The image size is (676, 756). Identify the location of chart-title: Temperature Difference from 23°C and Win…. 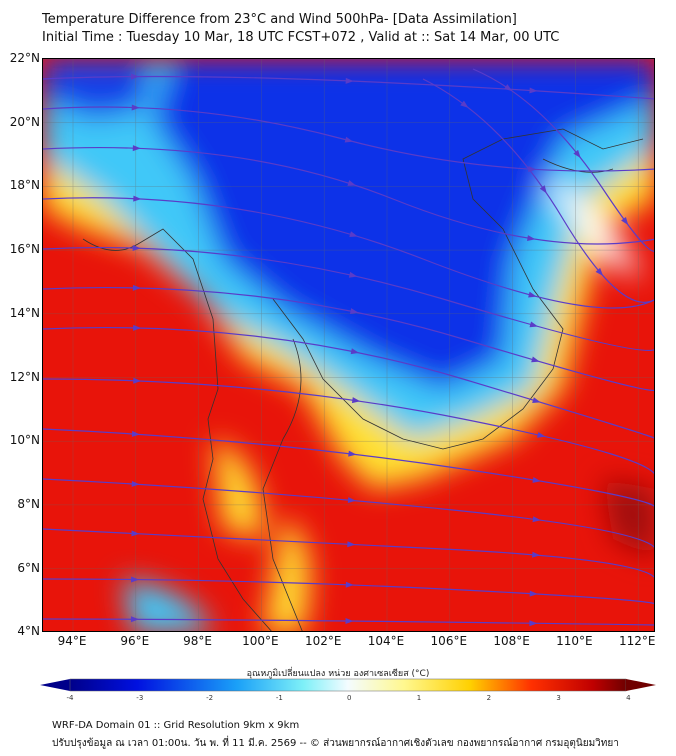
(279, 19).